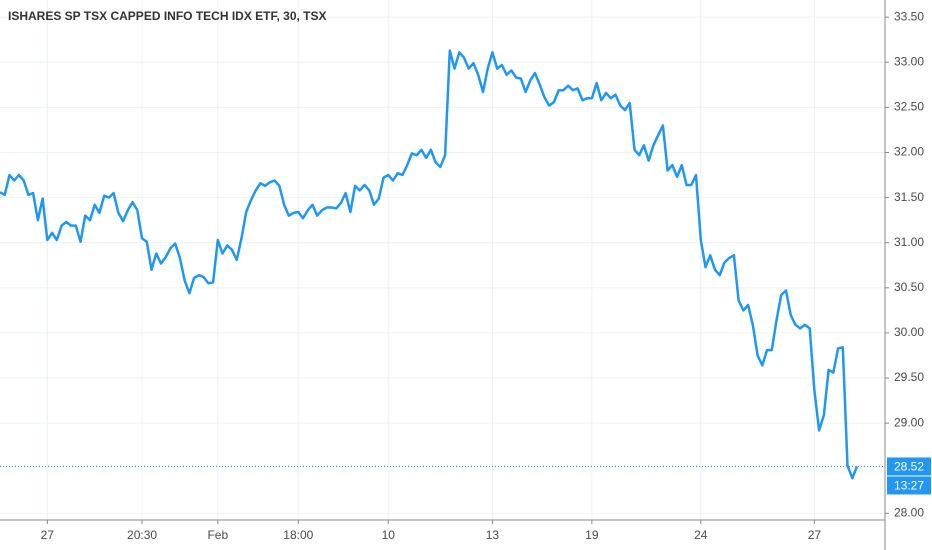 The image size is (932, 550). What do you see at coordinates (909, 242) in the screenshot?
I see `y-tick-label: 31.00` at bounding box center [909, 242].